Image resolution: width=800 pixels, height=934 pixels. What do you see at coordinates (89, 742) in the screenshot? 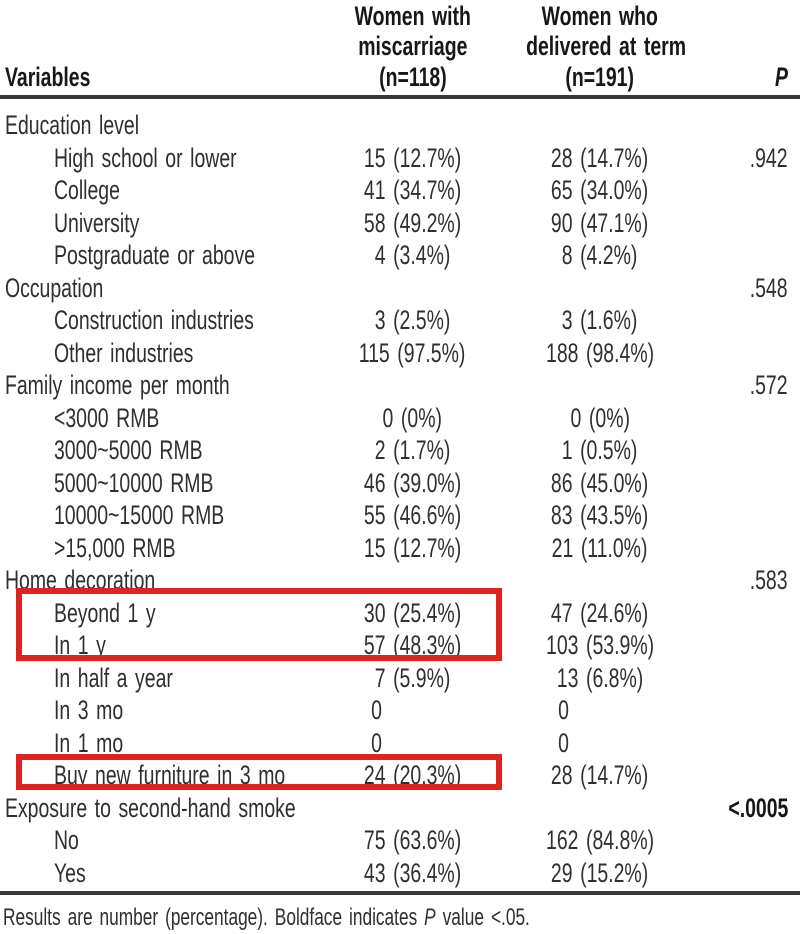
I see `row-label: In 1 mo` at bounding box center [89, 742].